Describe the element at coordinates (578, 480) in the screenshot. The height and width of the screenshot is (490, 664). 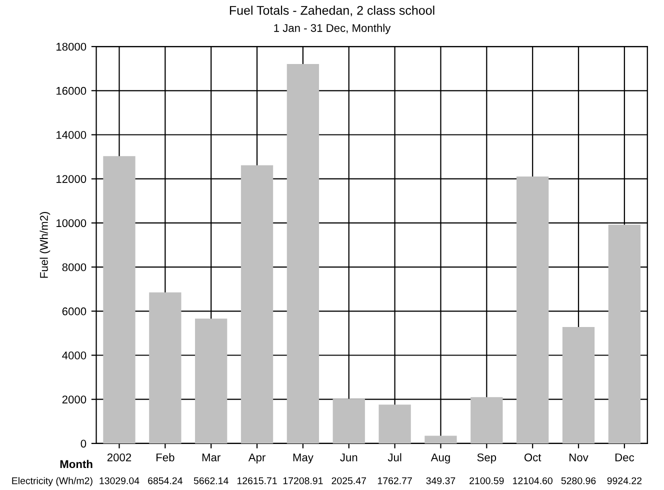
I see `text: 5280.96` at that location.